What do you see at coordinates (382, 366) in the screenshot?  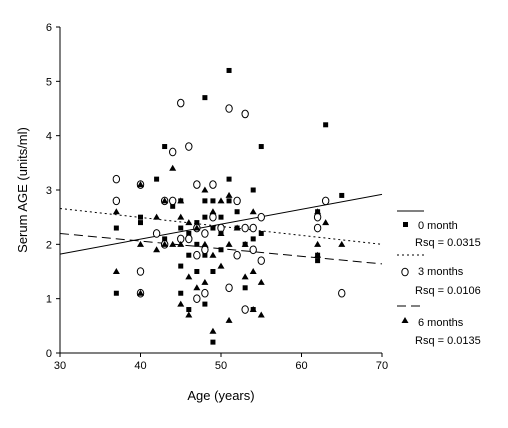 I see `x-tick-label: 70` at bounding box center [382, 366].